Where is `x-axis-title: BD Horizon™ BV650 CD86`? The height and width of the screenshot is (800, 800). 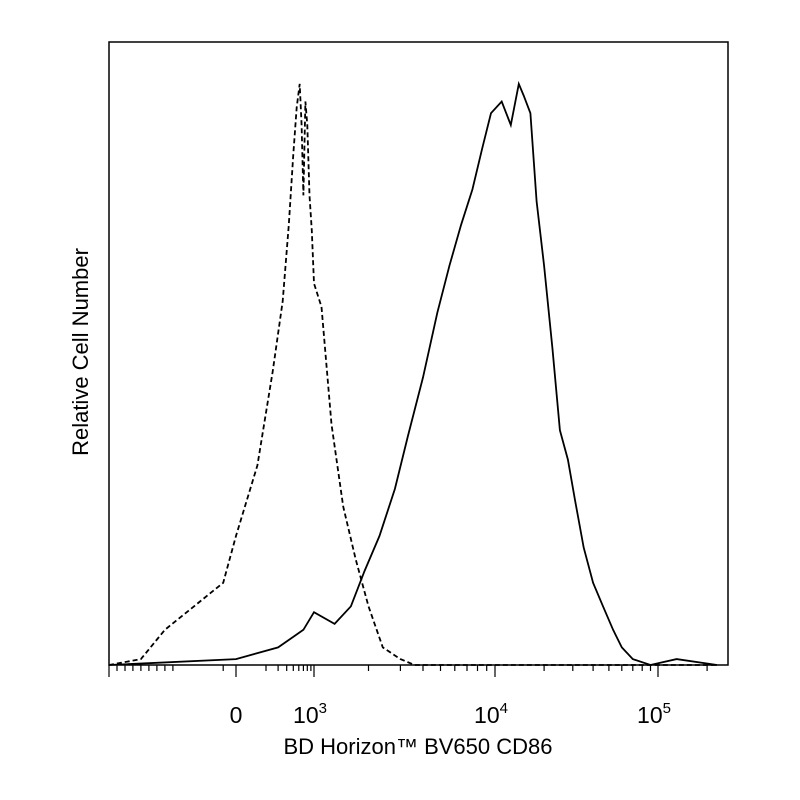 x-axis-title: BD Horizon™ BV650 CD86 is located at coordinates (417, 746).